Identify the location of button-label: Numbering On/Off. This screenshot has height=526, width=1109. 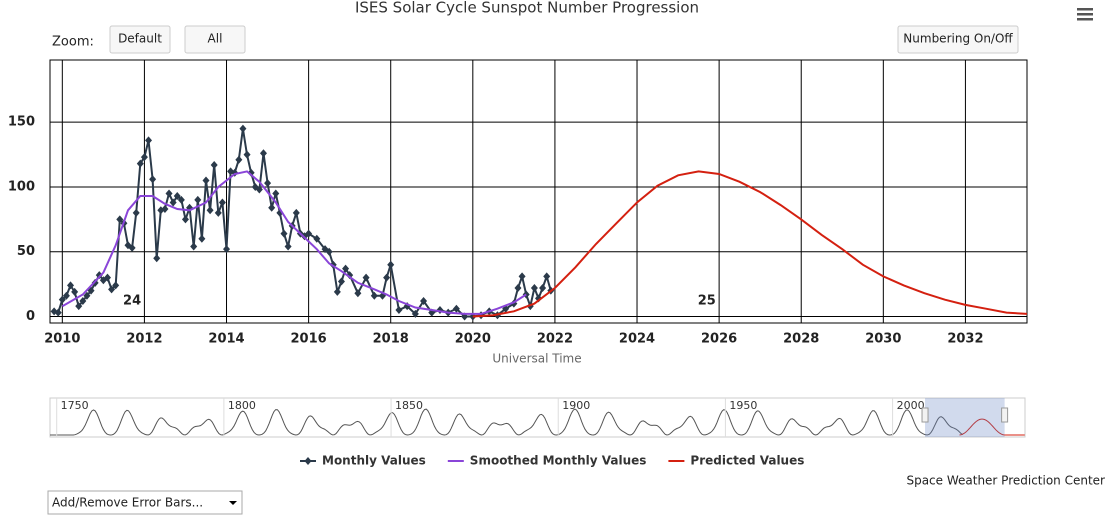
(958, 39).